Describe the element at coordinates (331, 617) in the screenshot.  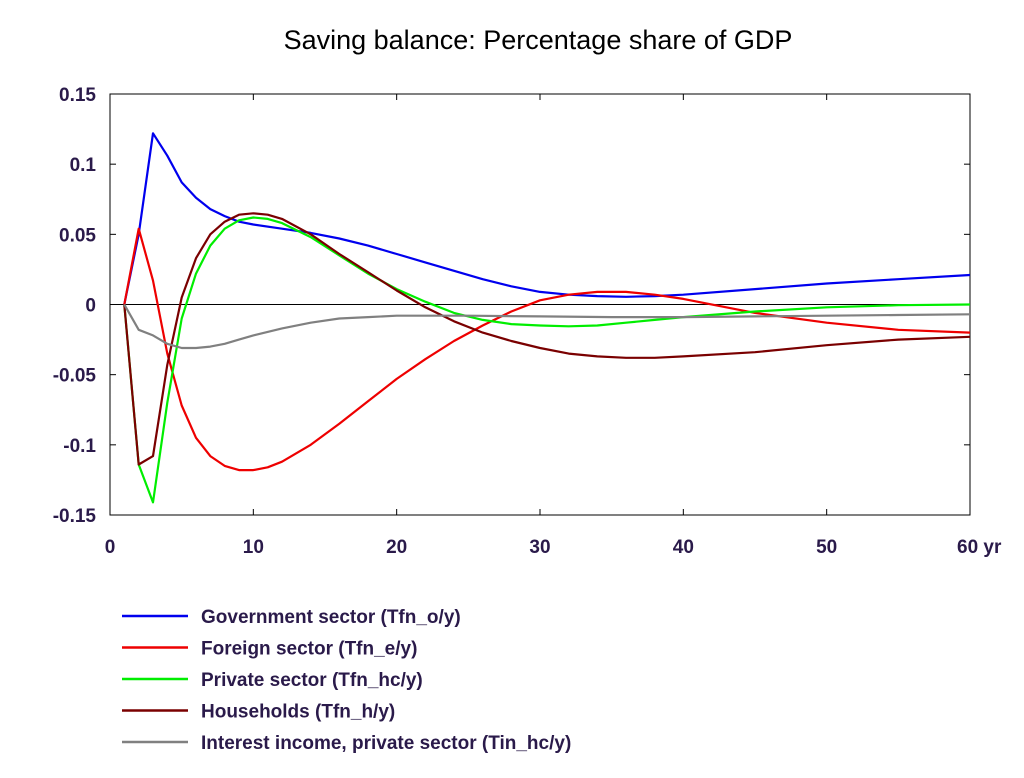
I see `legend-label: Government sector (Tfn_o/y)` at that location.